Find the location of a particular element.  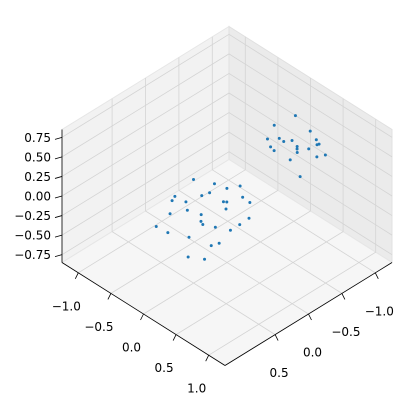

y-tick-label: −1.0 is located at coordinates (379, 311).